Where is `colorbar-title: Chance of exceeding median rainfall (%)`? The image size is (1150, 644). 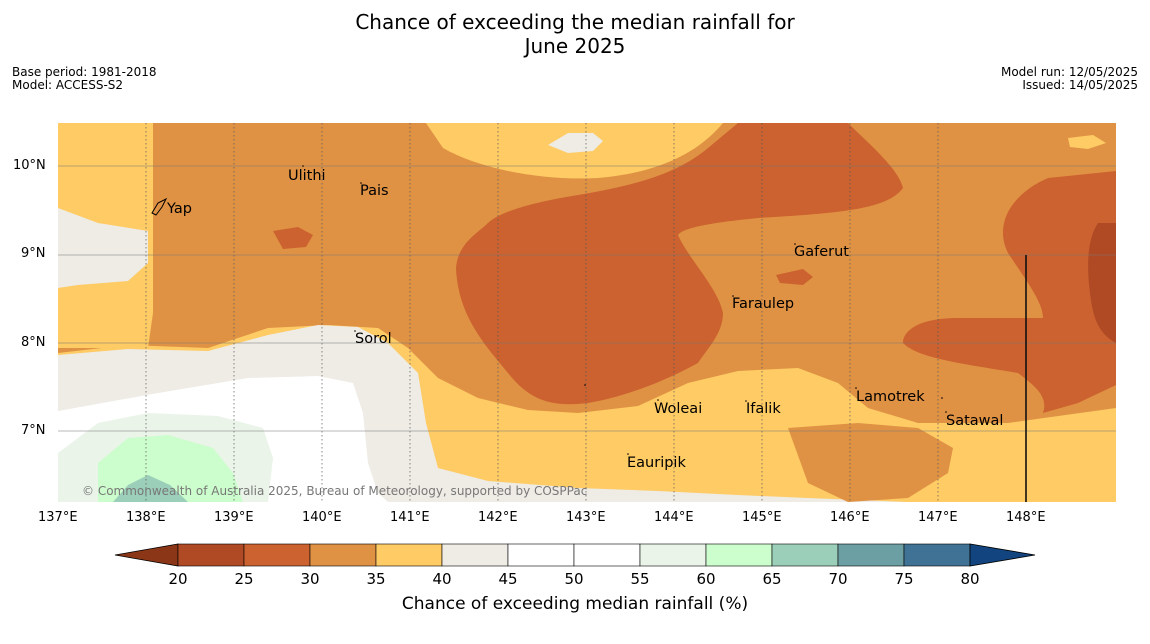 colorbar-title: Chance of exceeding median rainfall (%) is located at coordinates (575, 604).